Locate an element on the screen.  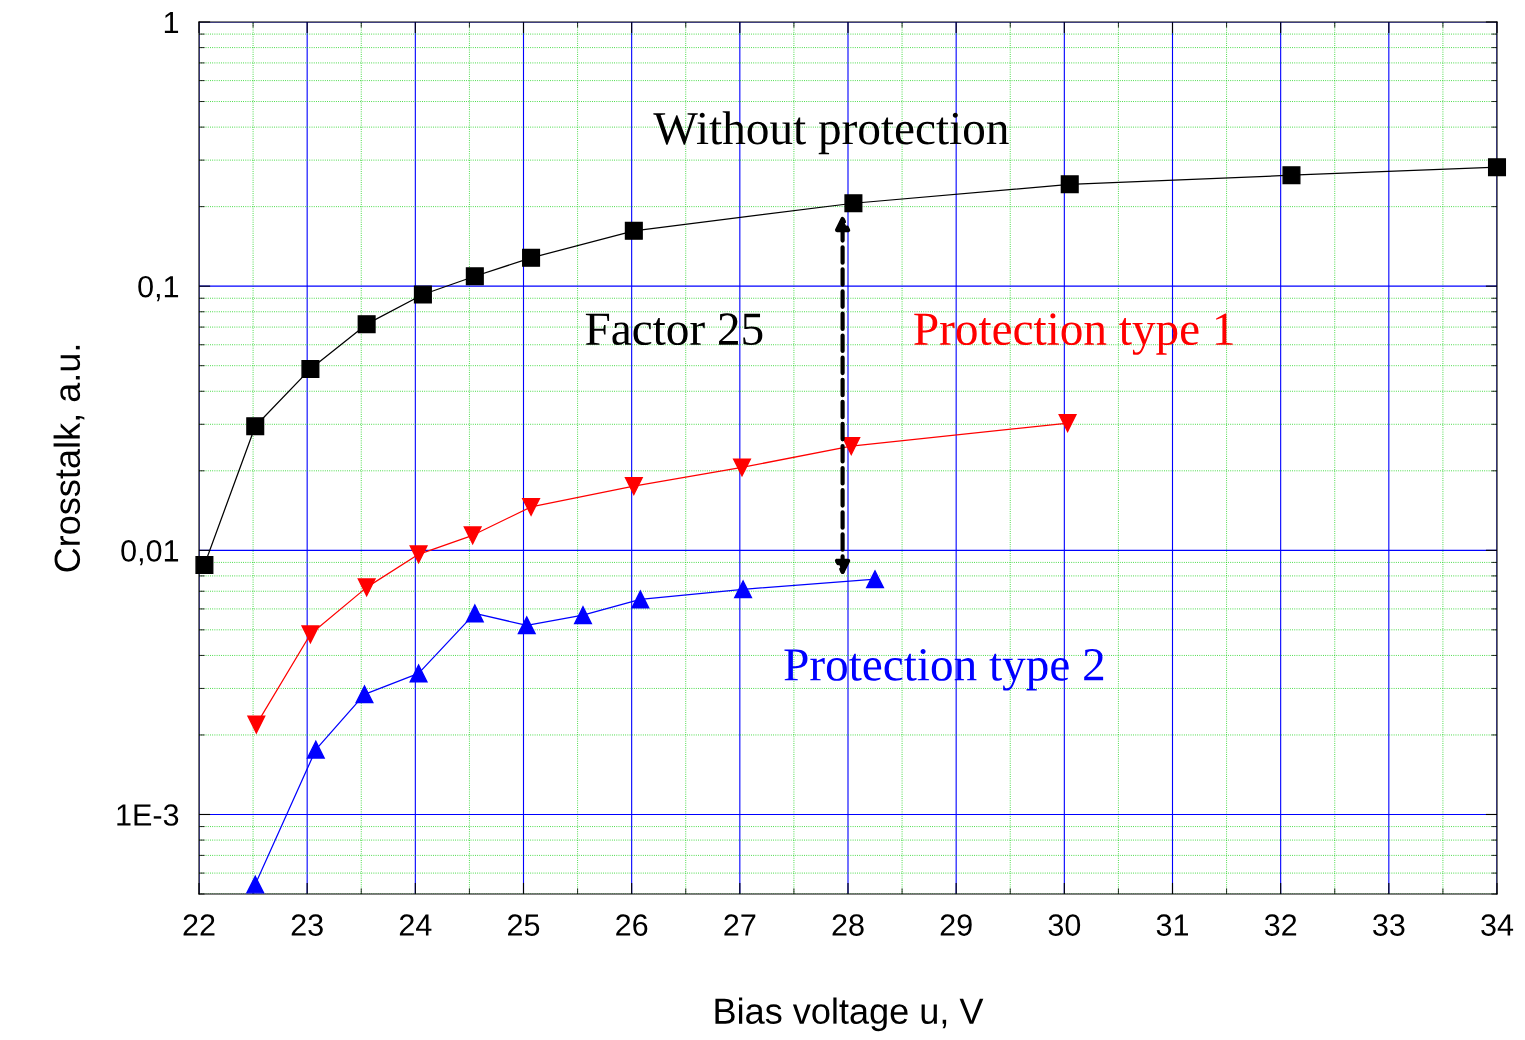
x-tick-label: 32 is located at coordinates (1280, 925).